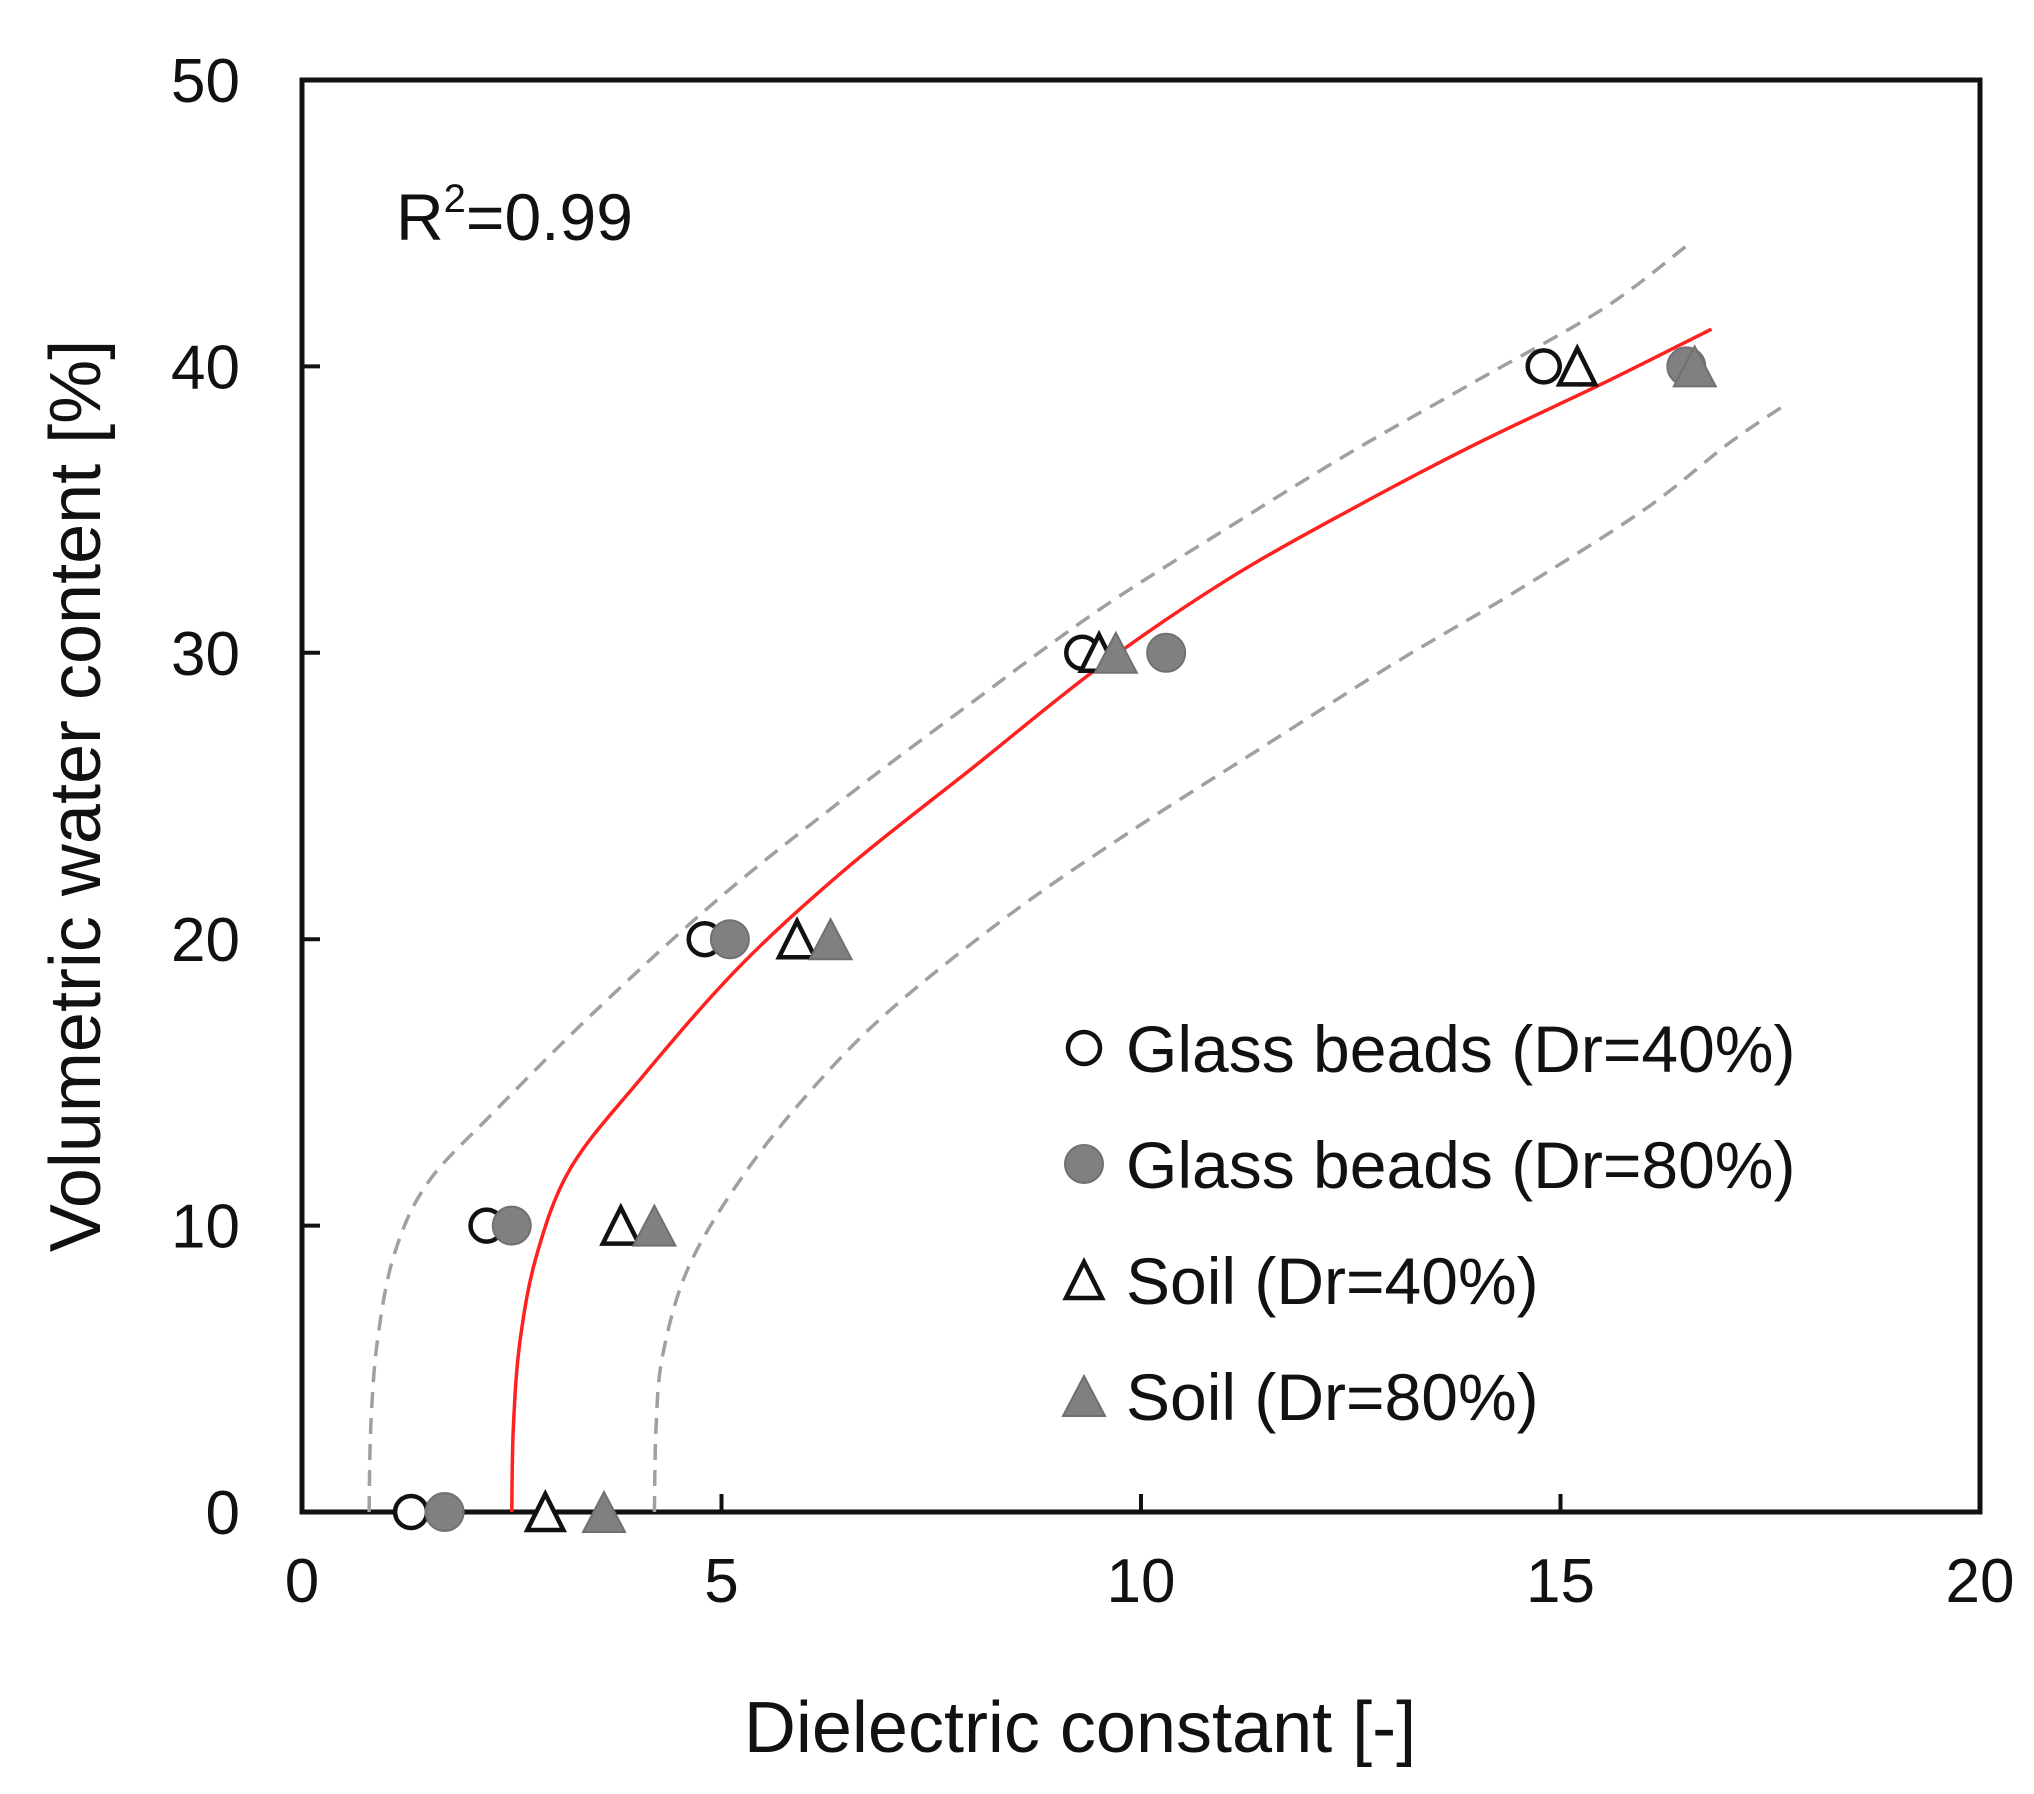  I want to click on x-tick-label: 0, so click(302, 1581).